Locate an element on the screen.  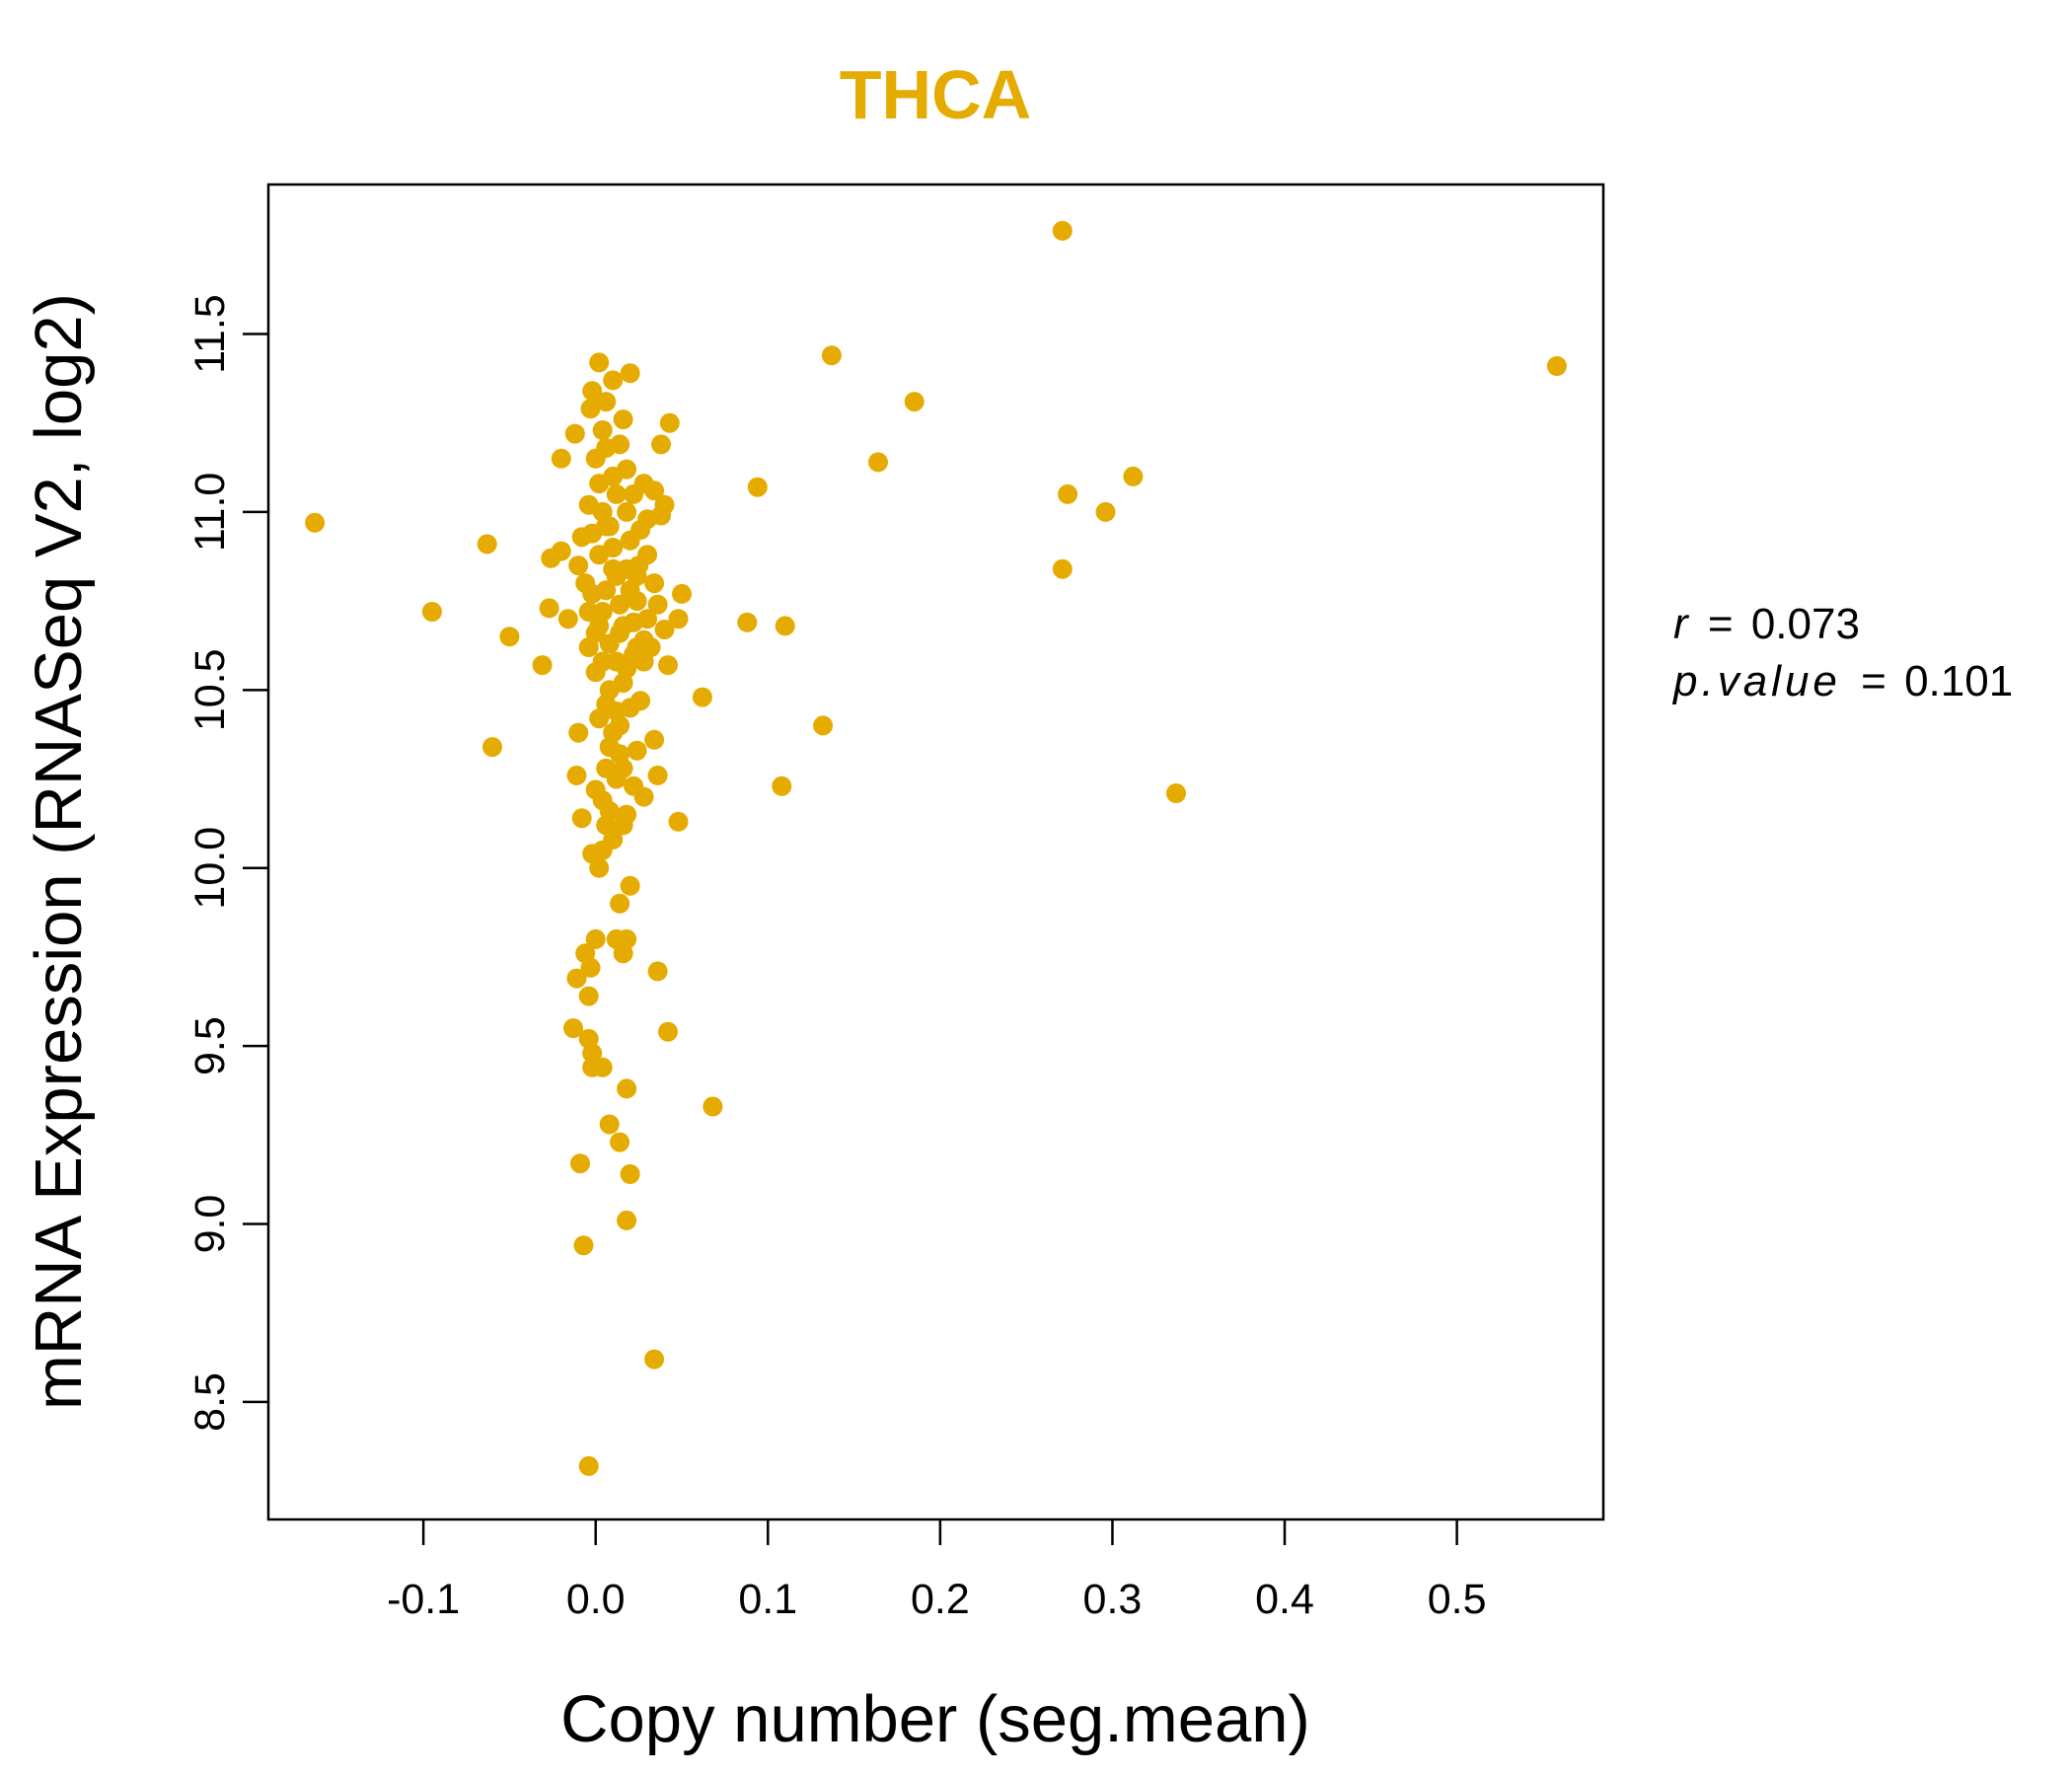
p-equals: = is located at coordinates (1874, 681).